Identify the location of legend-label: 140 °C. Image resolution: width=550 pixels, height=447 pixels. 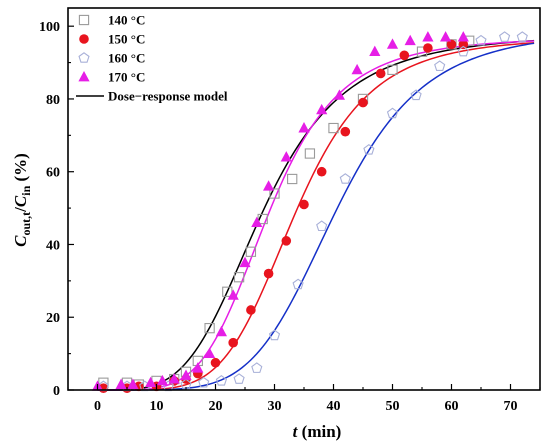
(126, 20).